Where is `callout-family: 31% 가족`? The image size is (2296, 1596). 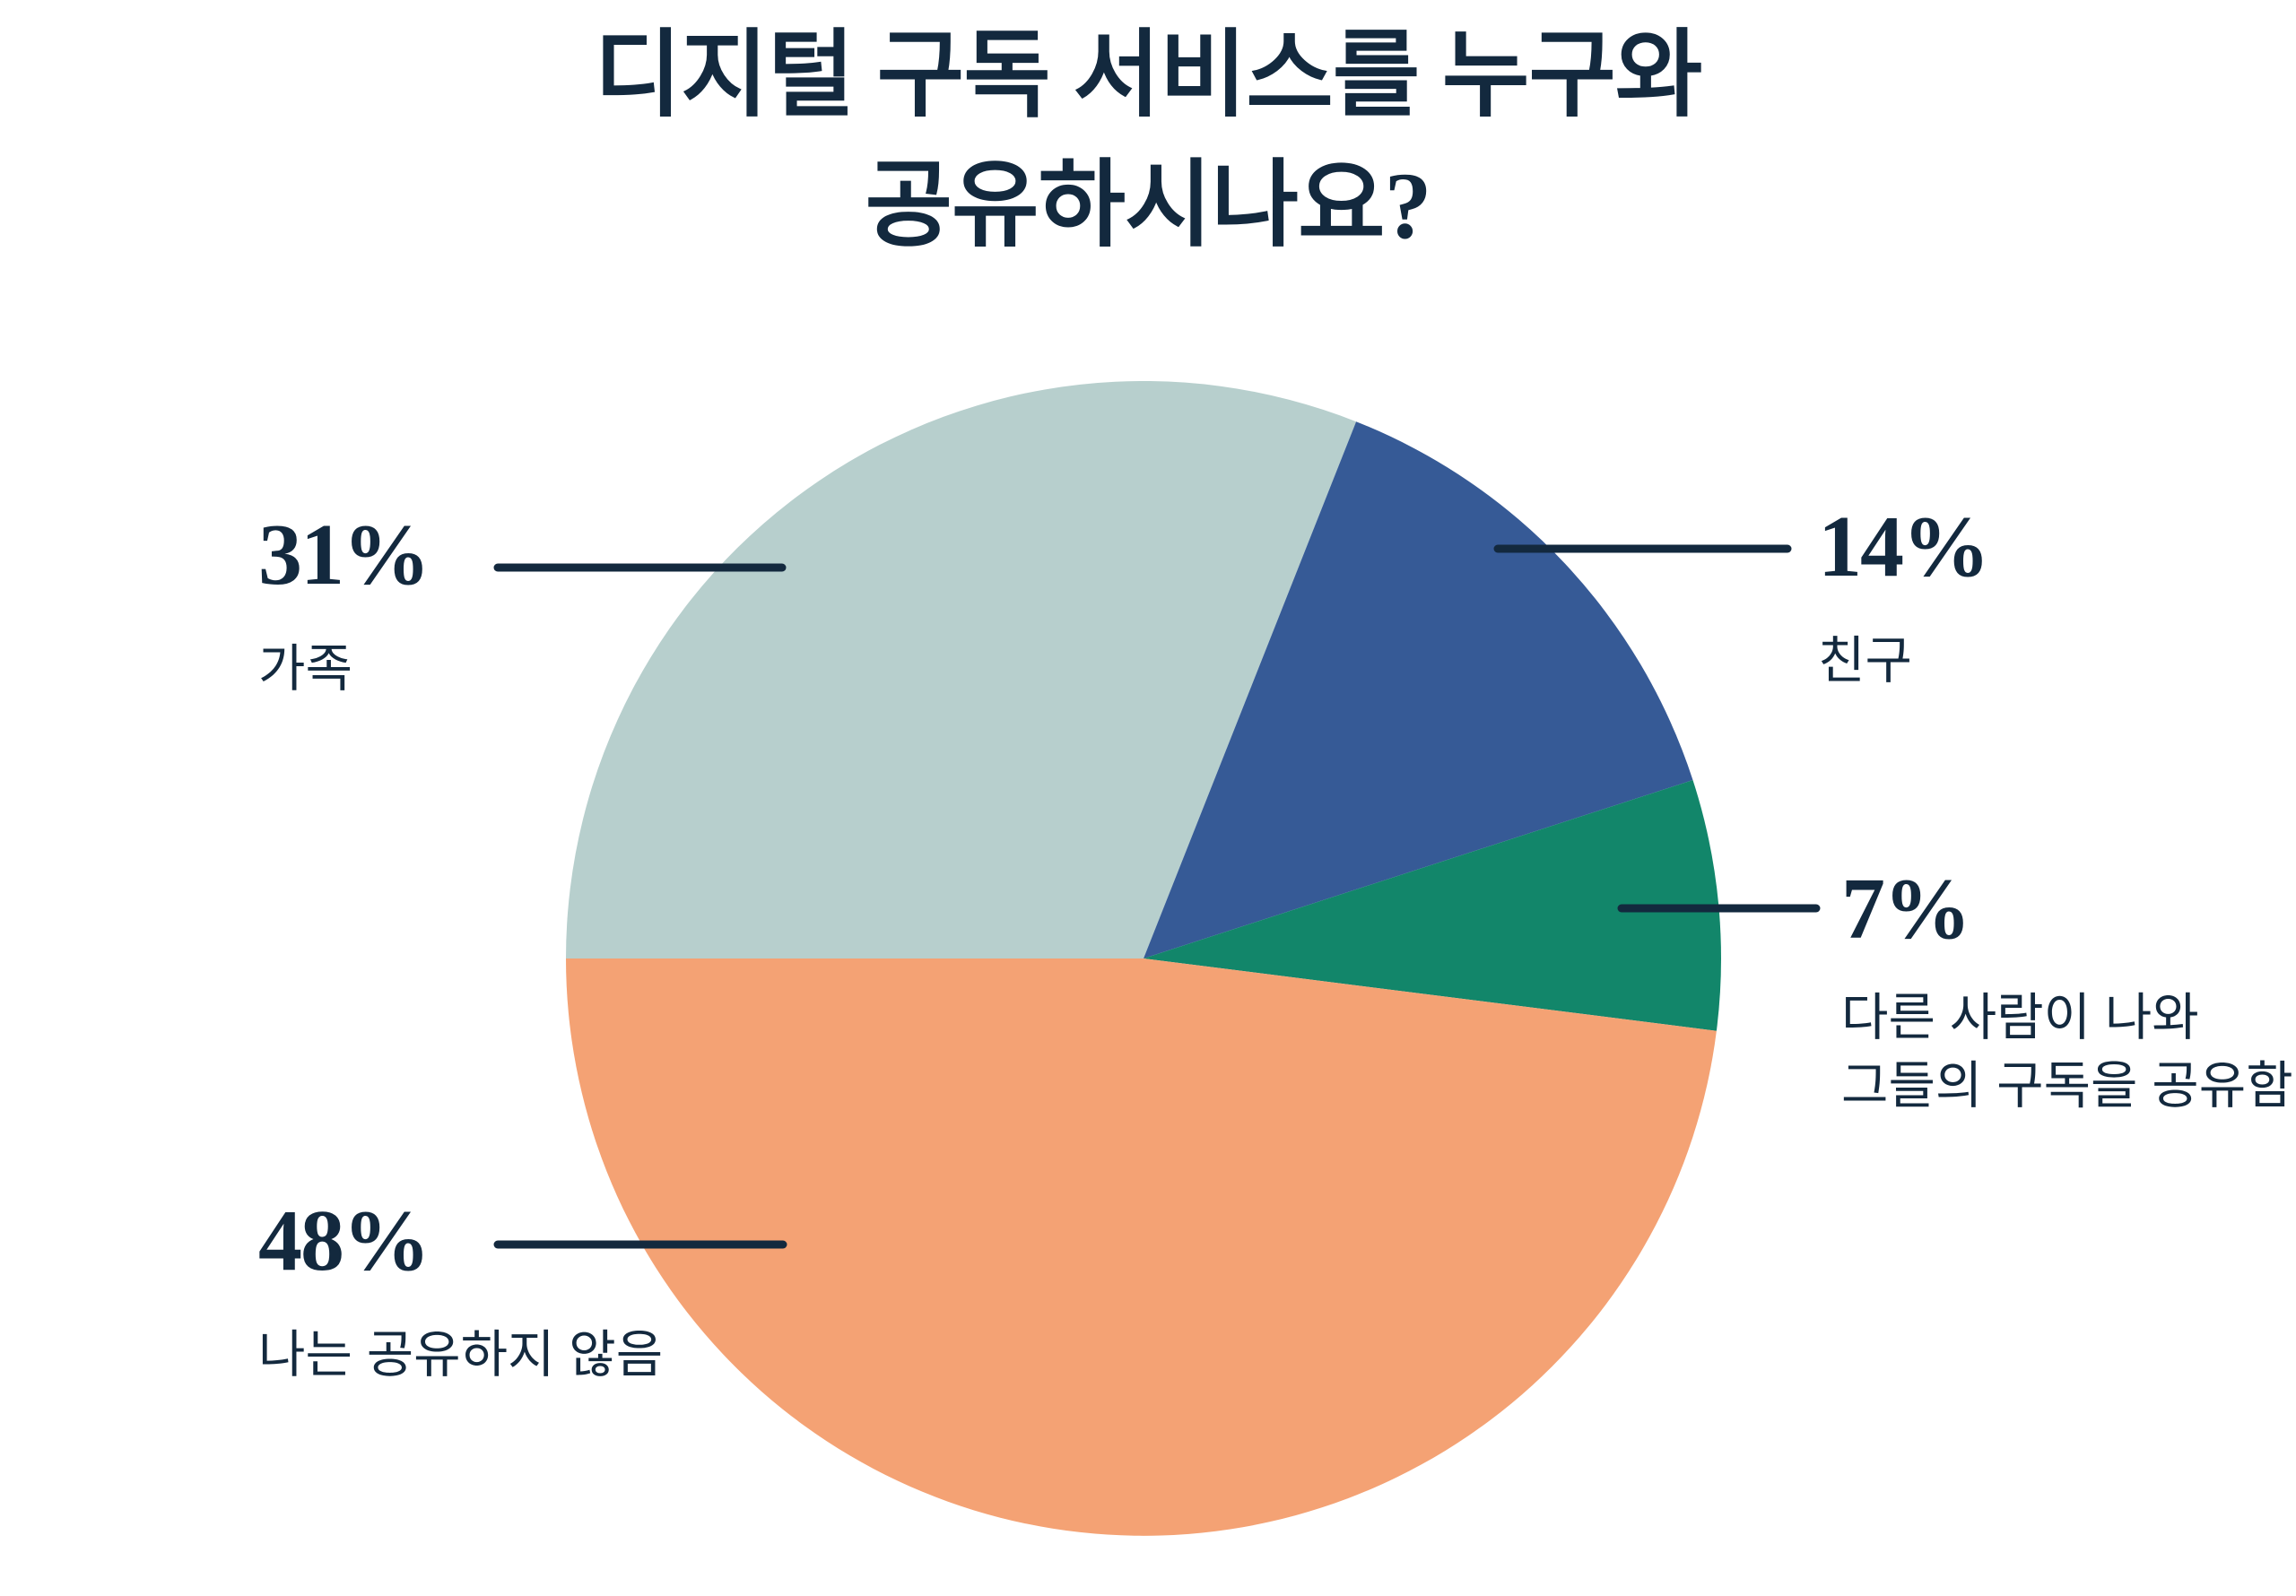 callout-family: 31% 가족 is located at coordinates (344, 605).